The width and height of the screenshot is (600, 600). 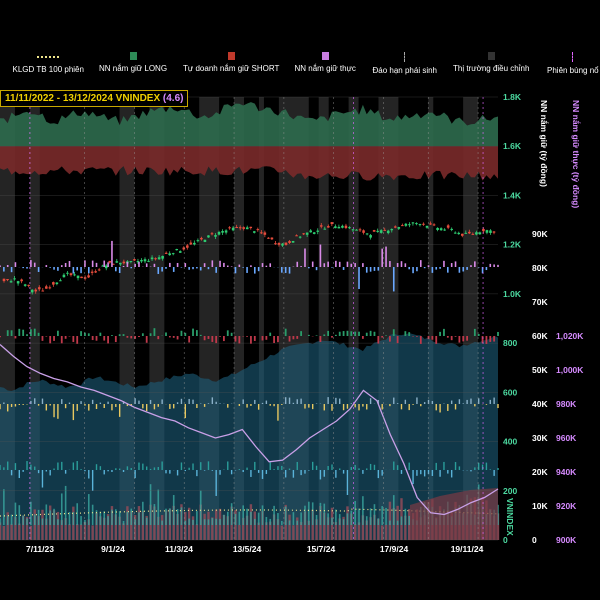 I want to click on chart-title: 11/11/2022 - 13/12/2024 VNINDEX (4.6), so click(x=94, y=98).